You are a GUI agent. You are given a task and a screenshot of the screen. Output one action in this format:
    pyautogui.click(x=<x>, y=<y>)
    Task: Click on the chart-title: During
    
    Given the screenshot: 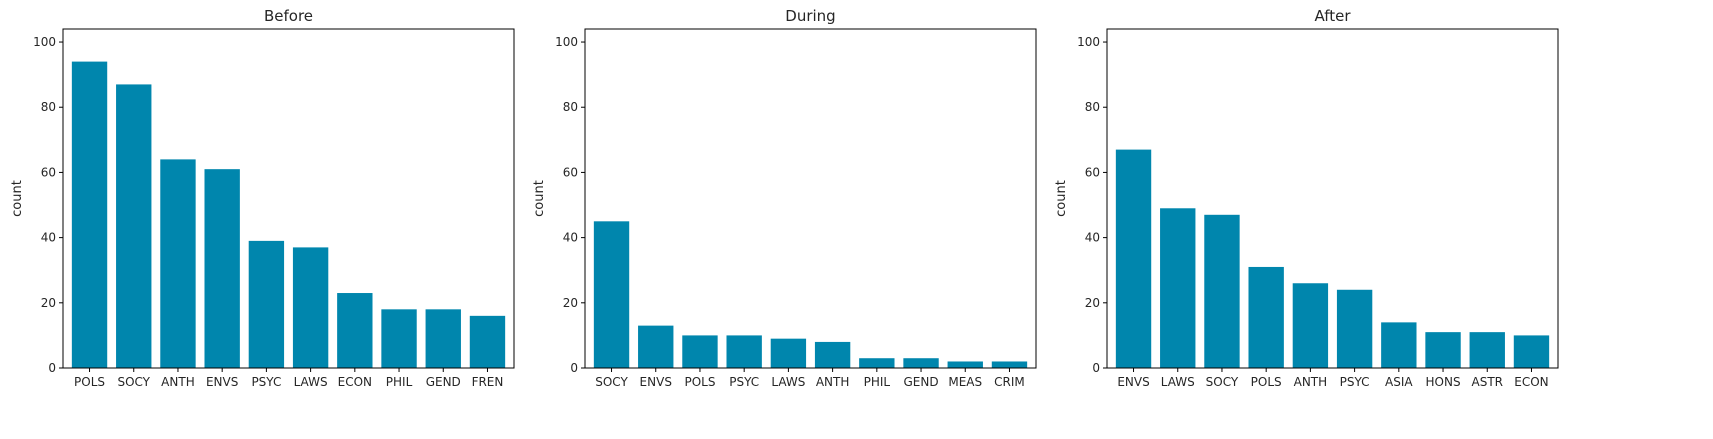 What is the action you would take?
    pyautogui.click(x=810, y=16)
    